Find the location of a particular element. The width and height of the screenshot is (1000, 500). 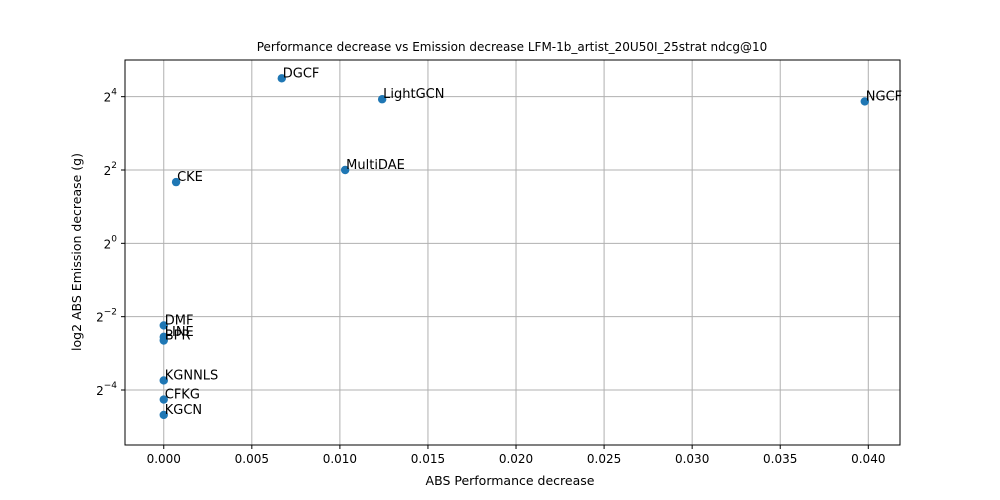

point-label: LINE is located at coordinates (179, 332).